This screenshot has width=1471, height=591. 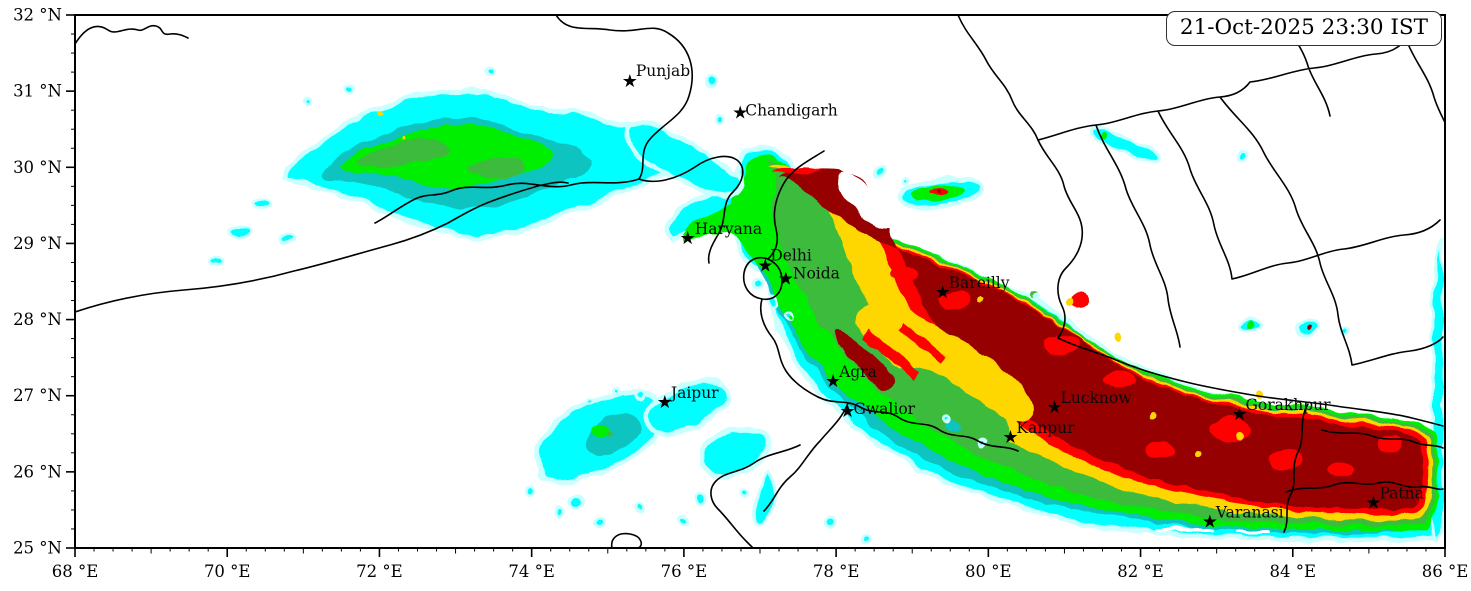 What do you see at coordinates (1363, 468) in the screenshot?
I see `border-bihar-lines` at bounding box center [1363, 468].